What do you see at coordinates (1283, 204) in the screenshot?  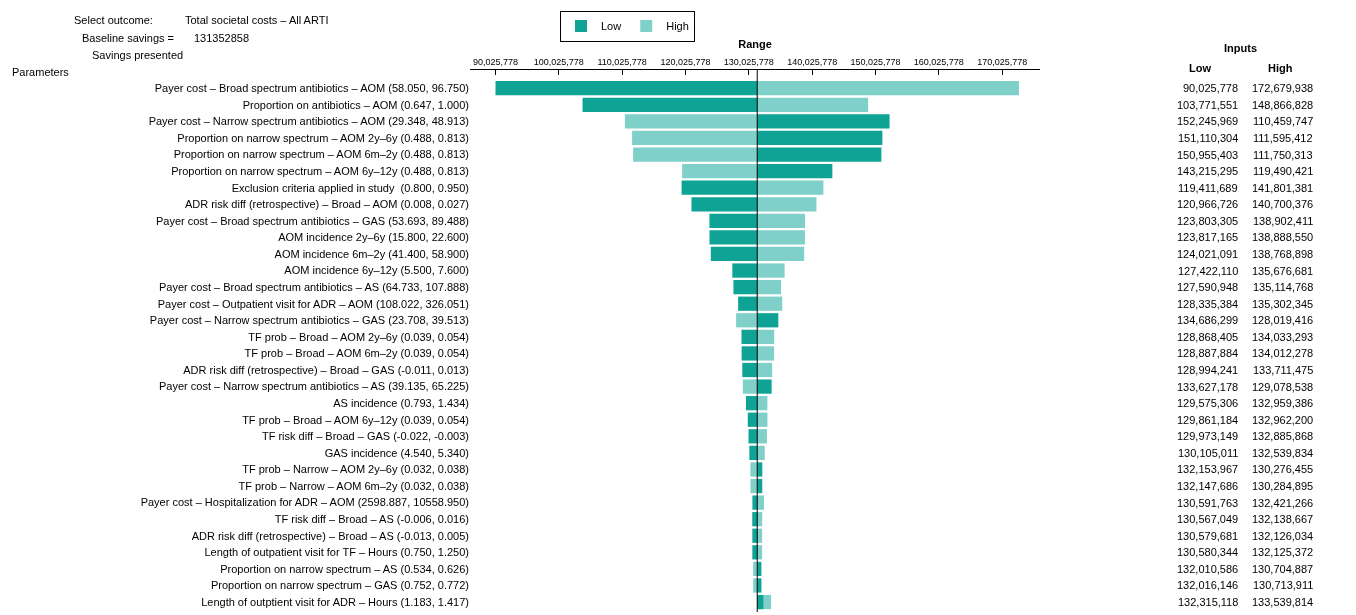 I see `text: 140,700,376` at bounding box center [1283, 204].